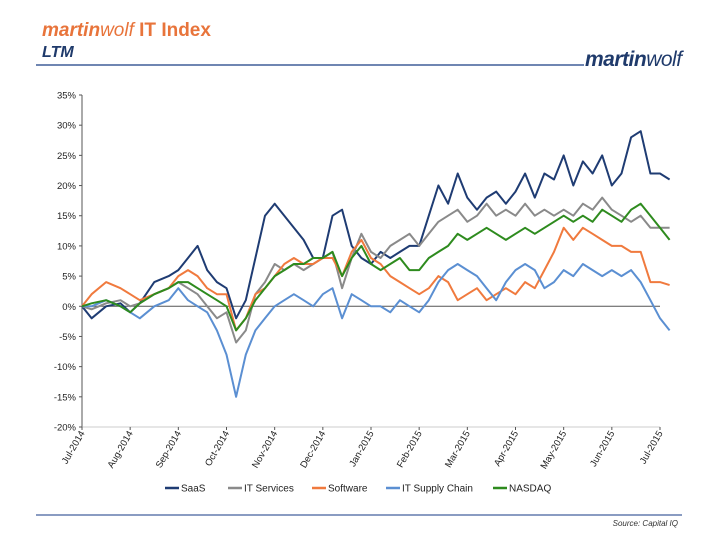 The width and height of the screenshot is (720, 540). What do you see at coordinates (65, 367) in the screenshot?
I see `y-tick-label: -10%` at bounding box center [65, 367].